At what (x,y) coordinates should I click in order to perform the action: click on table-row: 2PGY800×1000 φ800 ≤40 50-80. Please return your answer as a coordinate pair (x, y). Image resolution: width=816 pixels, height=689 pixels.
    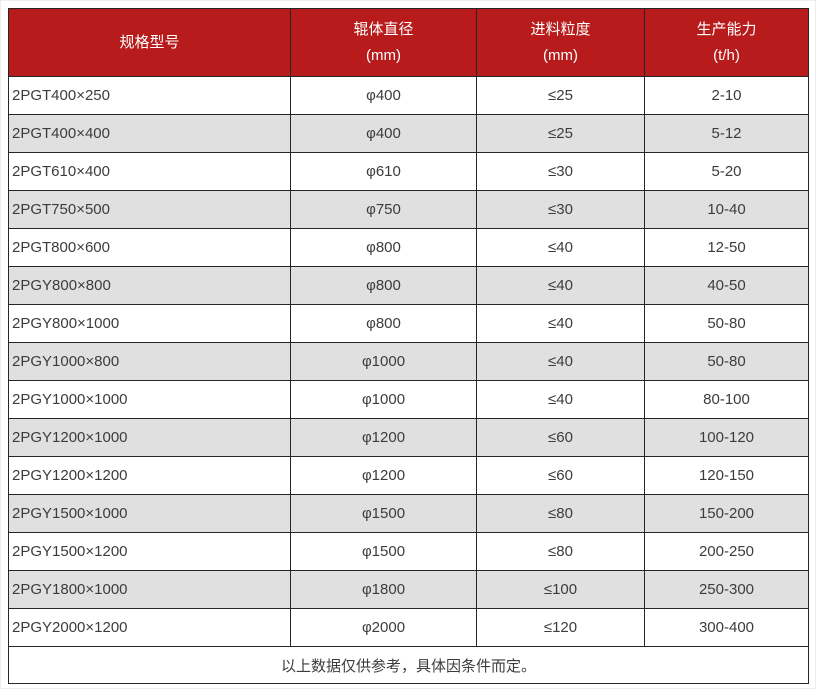
    Looking at the image, I should click on (408, 323).